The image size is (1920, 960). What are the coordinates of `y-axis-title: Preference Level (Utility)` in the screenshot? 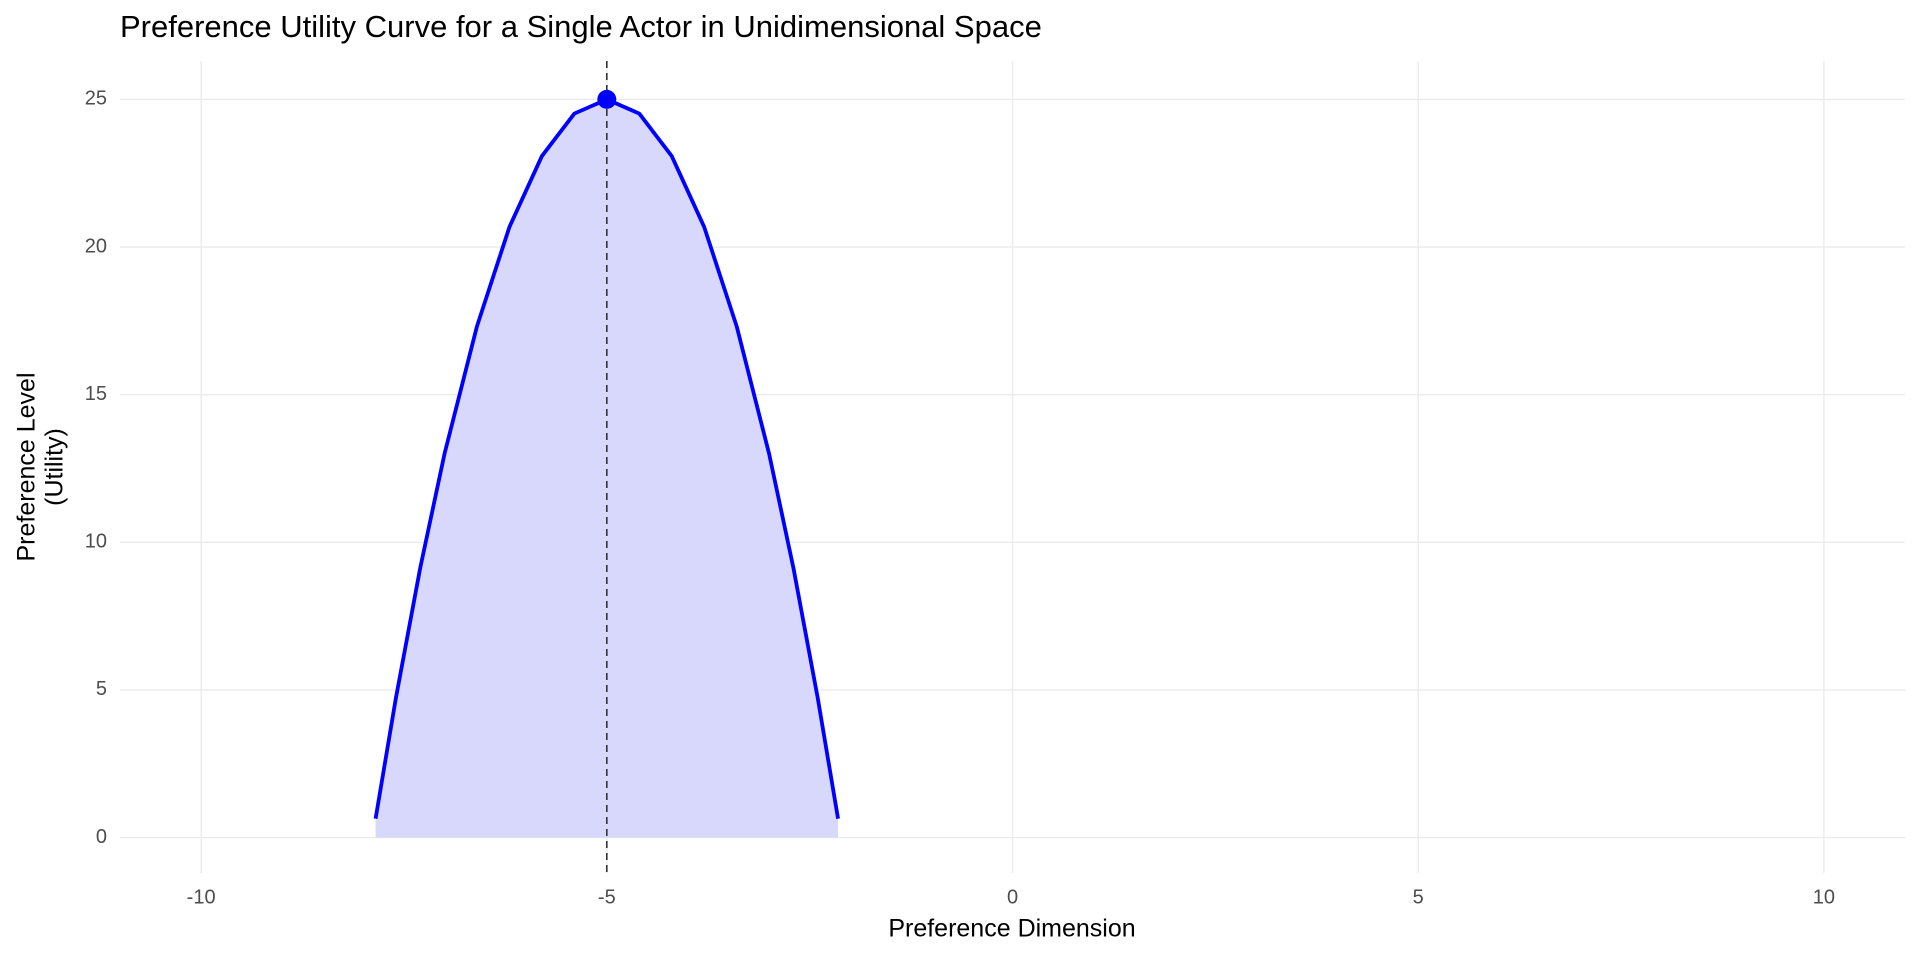 It's located at (41, 466).